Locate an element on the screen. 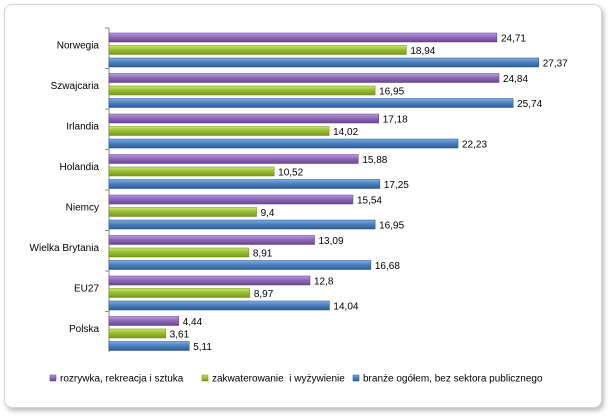  data-label: 4,44 is located at coordinates (193, 322).